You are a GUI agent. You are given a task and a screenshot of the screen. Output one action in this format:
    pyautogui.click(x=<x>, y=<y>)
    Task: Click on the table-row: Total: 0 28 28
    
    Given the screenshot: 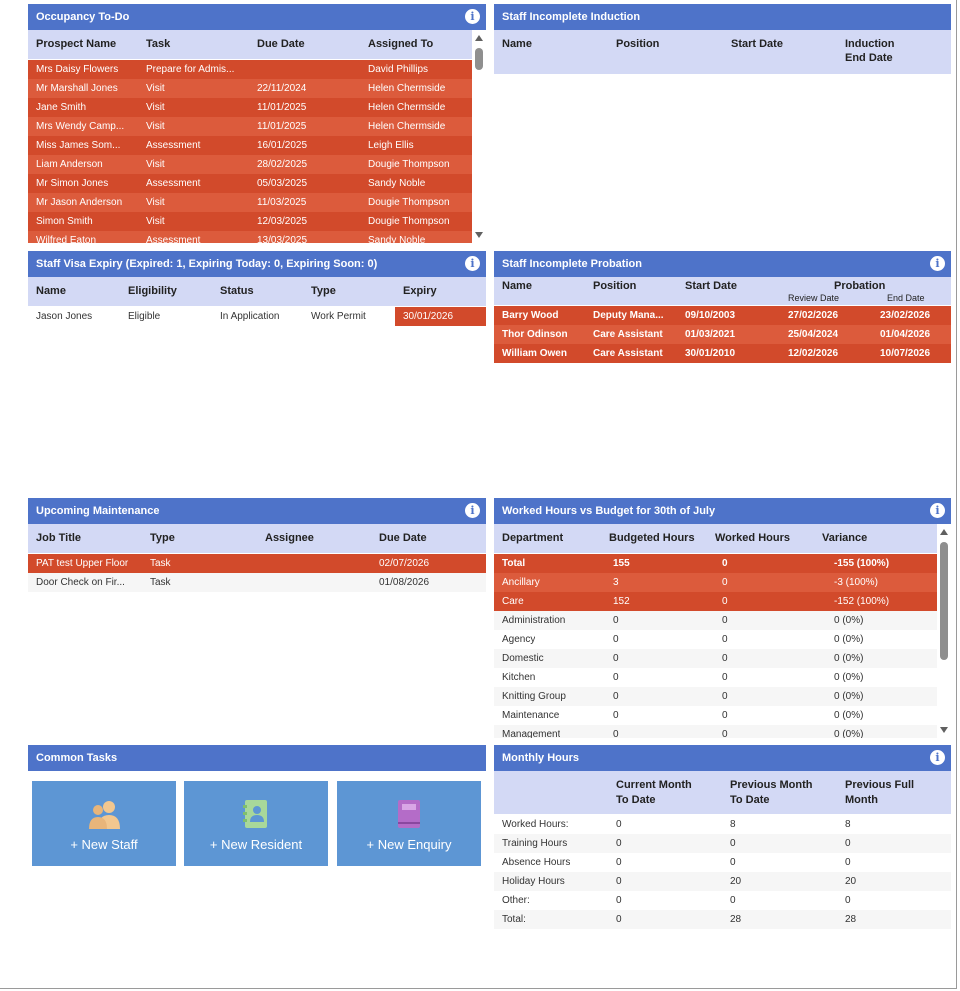 What is the action you would take?
    pyautogui.click(x=722, y=919)
    